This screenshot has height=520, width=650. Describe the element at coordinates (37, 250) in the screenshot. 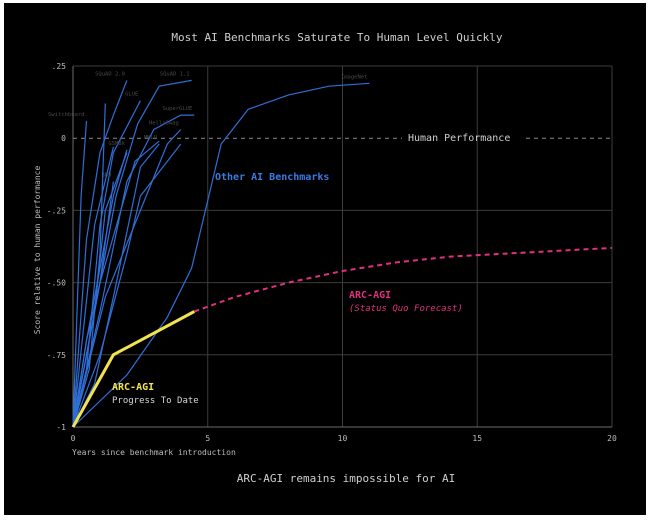

I see `y-axis-label: Score relative to human performance` at that location.